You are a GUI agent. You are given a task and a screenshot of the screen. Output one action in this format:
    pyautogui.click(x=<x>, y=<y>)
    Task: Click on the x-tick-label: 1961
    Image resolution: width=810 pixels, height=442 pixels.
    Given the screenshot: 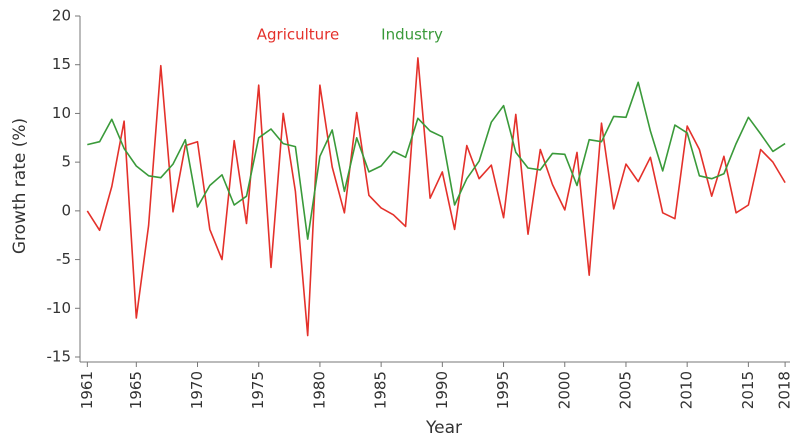 What is the action you would take?
    pyautogui.click(x=87, y=390)
    